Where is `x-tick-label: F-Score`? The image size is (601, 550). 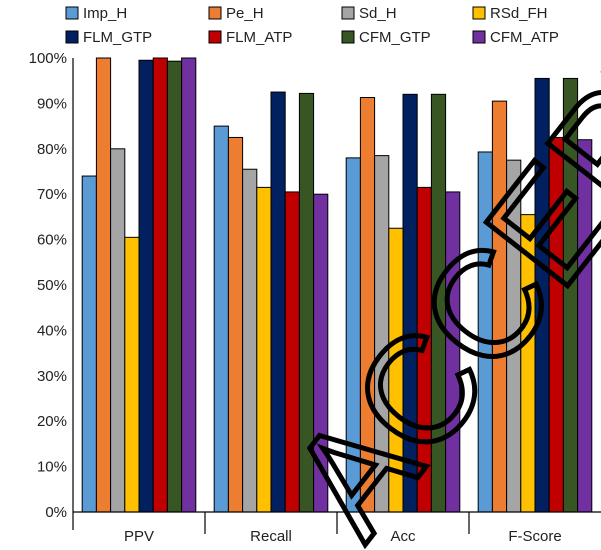
x-tick-label: F-Score is located at coordinates (534, 536).